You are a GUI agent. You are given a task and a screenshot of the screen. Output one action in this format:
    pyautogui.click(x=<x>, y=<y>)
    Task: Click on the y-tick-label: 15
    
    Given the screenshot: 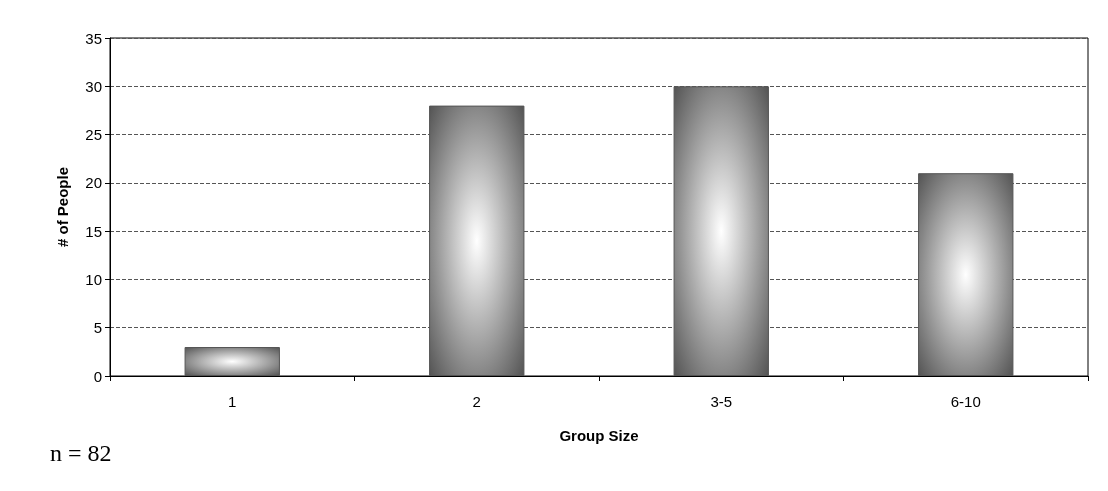 What is the action you would take?
    pyautogui.click(x=93, y=231)
    